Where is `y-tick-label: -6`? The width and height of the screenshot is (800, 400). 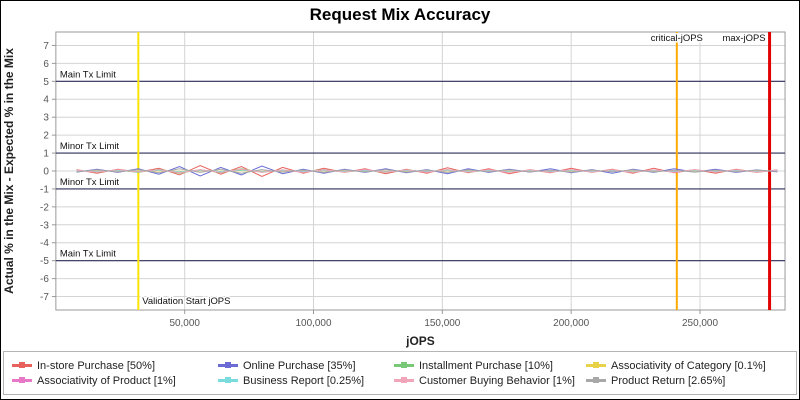 y-tick-label: -6 is located at coordinates (44, 279).